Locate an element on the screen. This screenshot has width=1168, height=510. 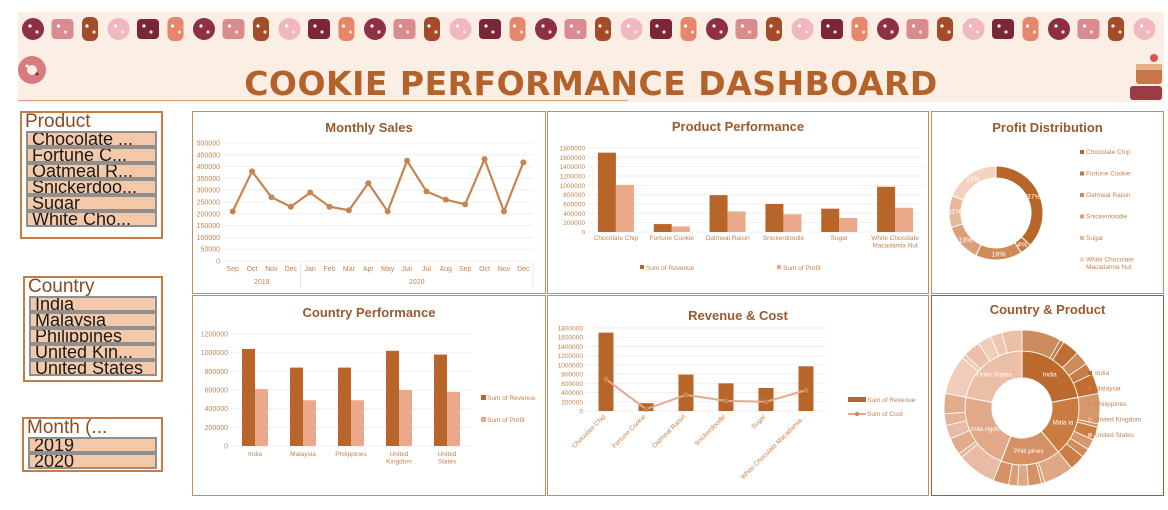
donut-decoration-icon is located at coordinates (32, 70).